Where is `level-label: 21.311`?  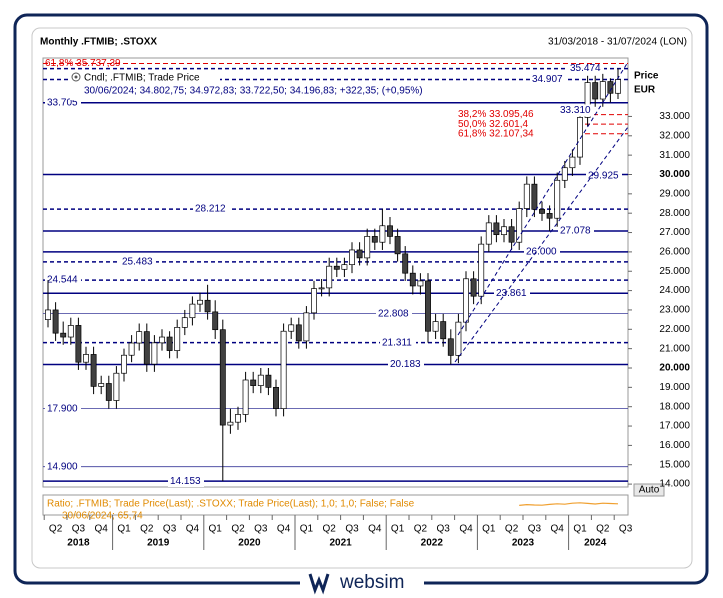
level-label: 21.311 is located at coordinates (397, 342).